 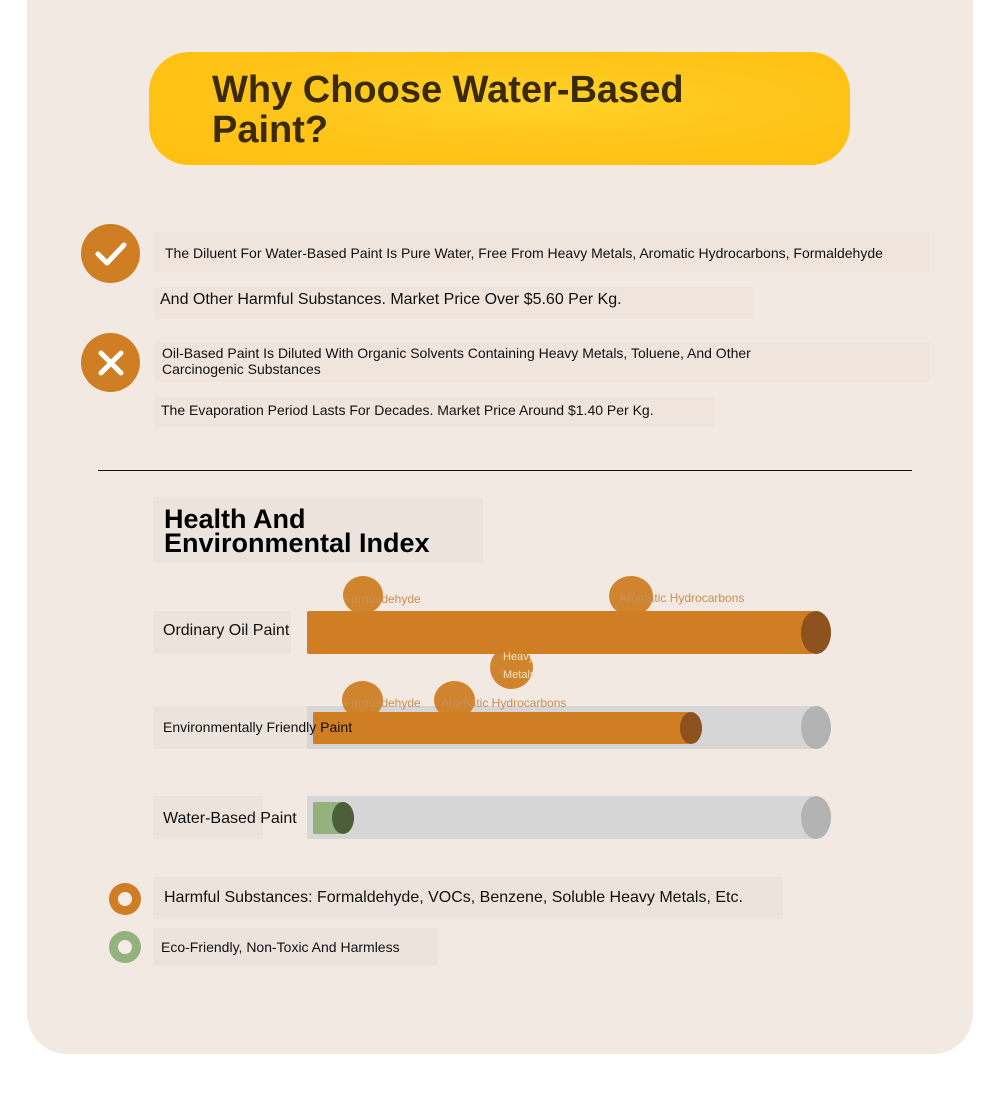 What do you see at coordinates (569, 817) in the screenshot?
I see `bar-track-water-based-paint` at bounding box center [569, 817].